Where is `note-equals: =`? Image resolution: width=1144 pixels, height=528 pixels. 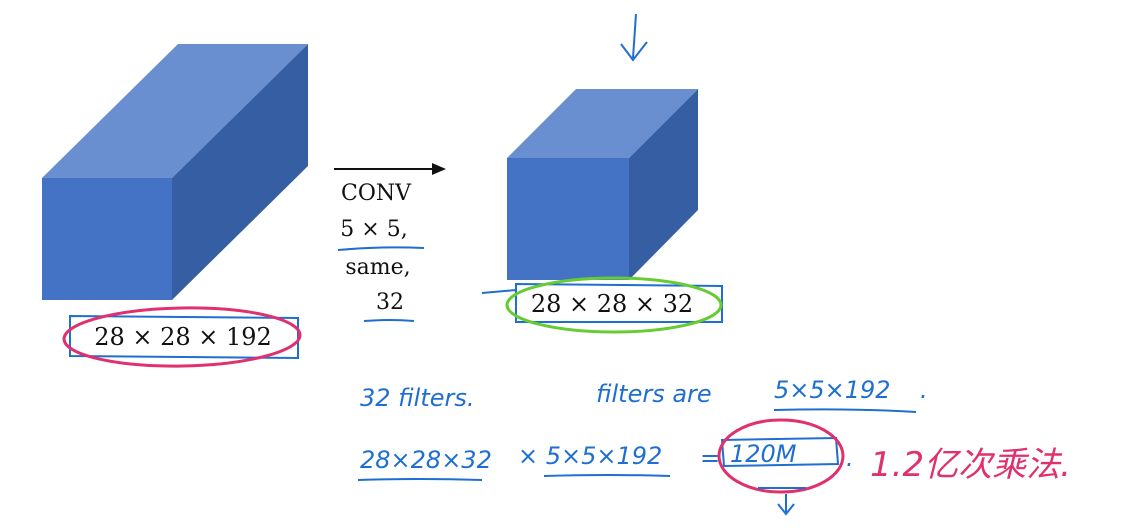 note-equals: = is located at coordinates (710, 458).